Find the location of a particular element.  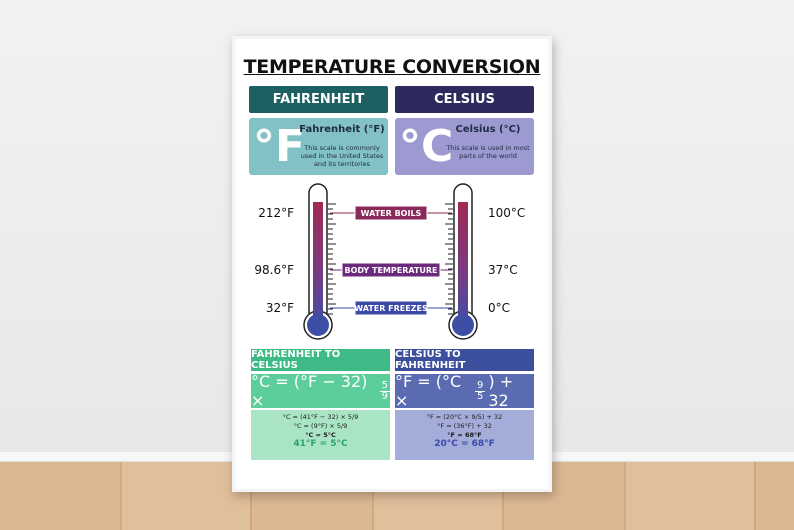

symbol: °F is located at coordinates (279, 146).